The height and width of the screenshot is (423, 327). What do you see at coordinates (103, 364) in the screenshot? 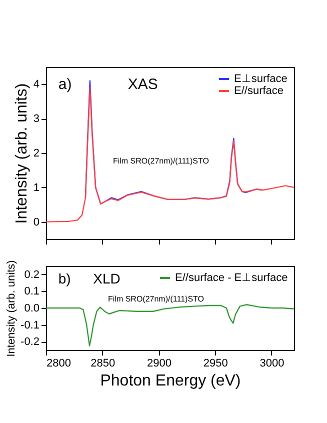
I see `x-tick-label: 2850` at bounding box center [103, 364].